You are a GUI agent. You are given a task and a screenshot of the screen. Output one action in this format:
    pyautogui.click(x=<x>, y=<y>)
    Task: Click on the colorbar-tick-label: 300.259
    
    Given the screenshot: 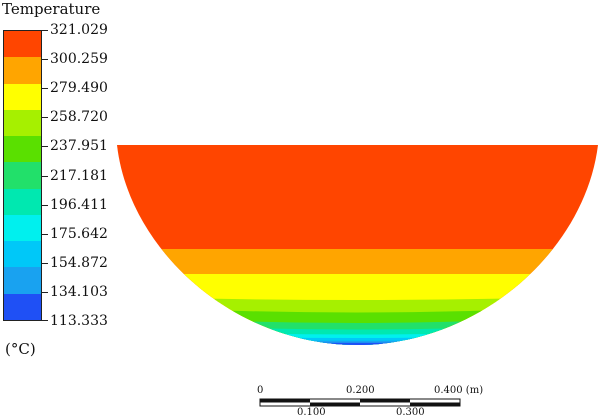 What is the action you would take?
    pyautogui.click(x=79, y=59)
    